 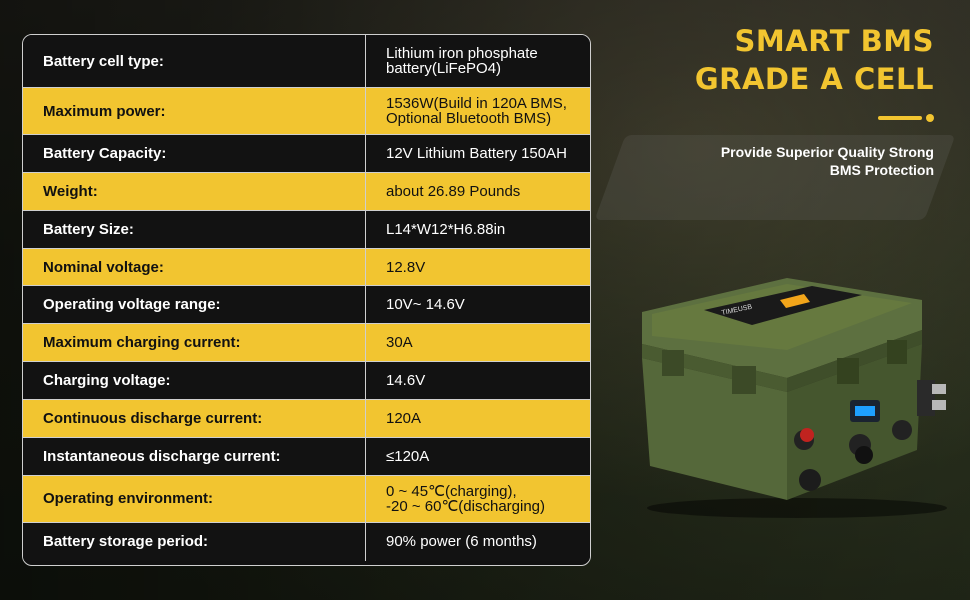 I want to click on headline: SMART BMS GRADE A CELL, so click(x=814, y=60).